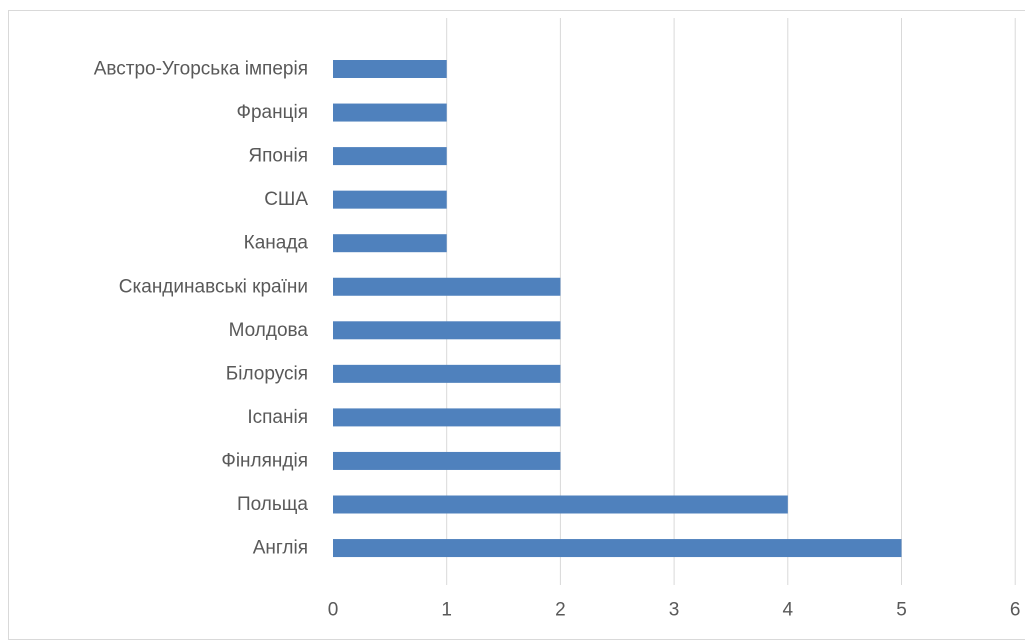  Describe the element at coordinates (272, 504) in the screenshot. I see `category-label-10: Польща` at that location.